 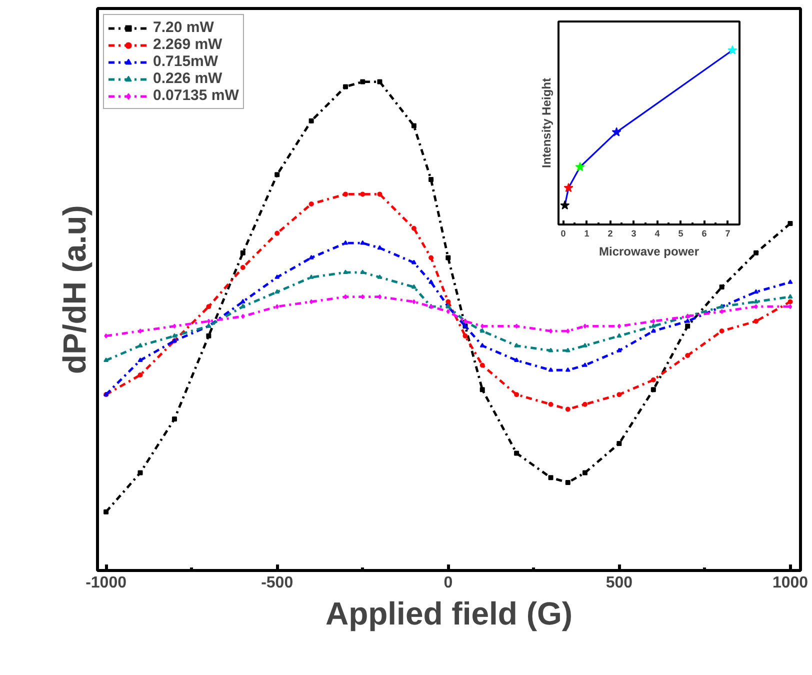 I want to click on x-axis-title: Microwave power, so click(x=649, y=251).